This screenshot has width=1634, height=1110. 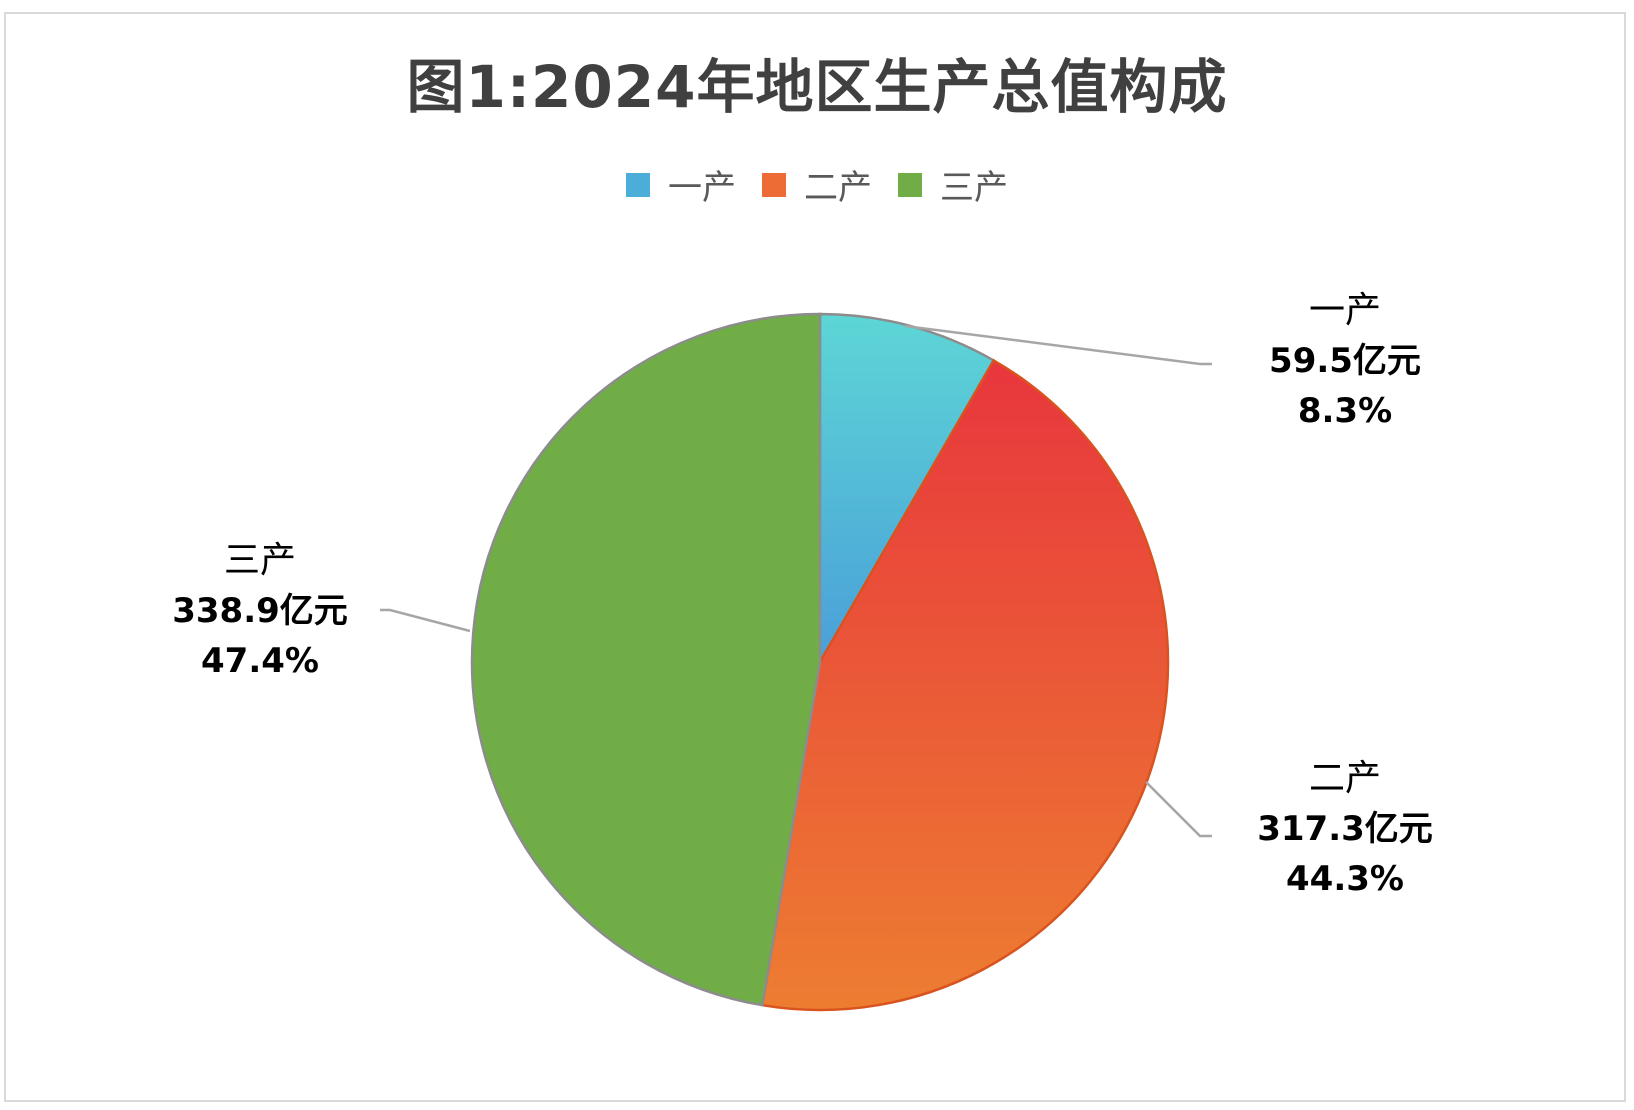 I want to click on leader-line-tertiary, so click(x=425, y=620).